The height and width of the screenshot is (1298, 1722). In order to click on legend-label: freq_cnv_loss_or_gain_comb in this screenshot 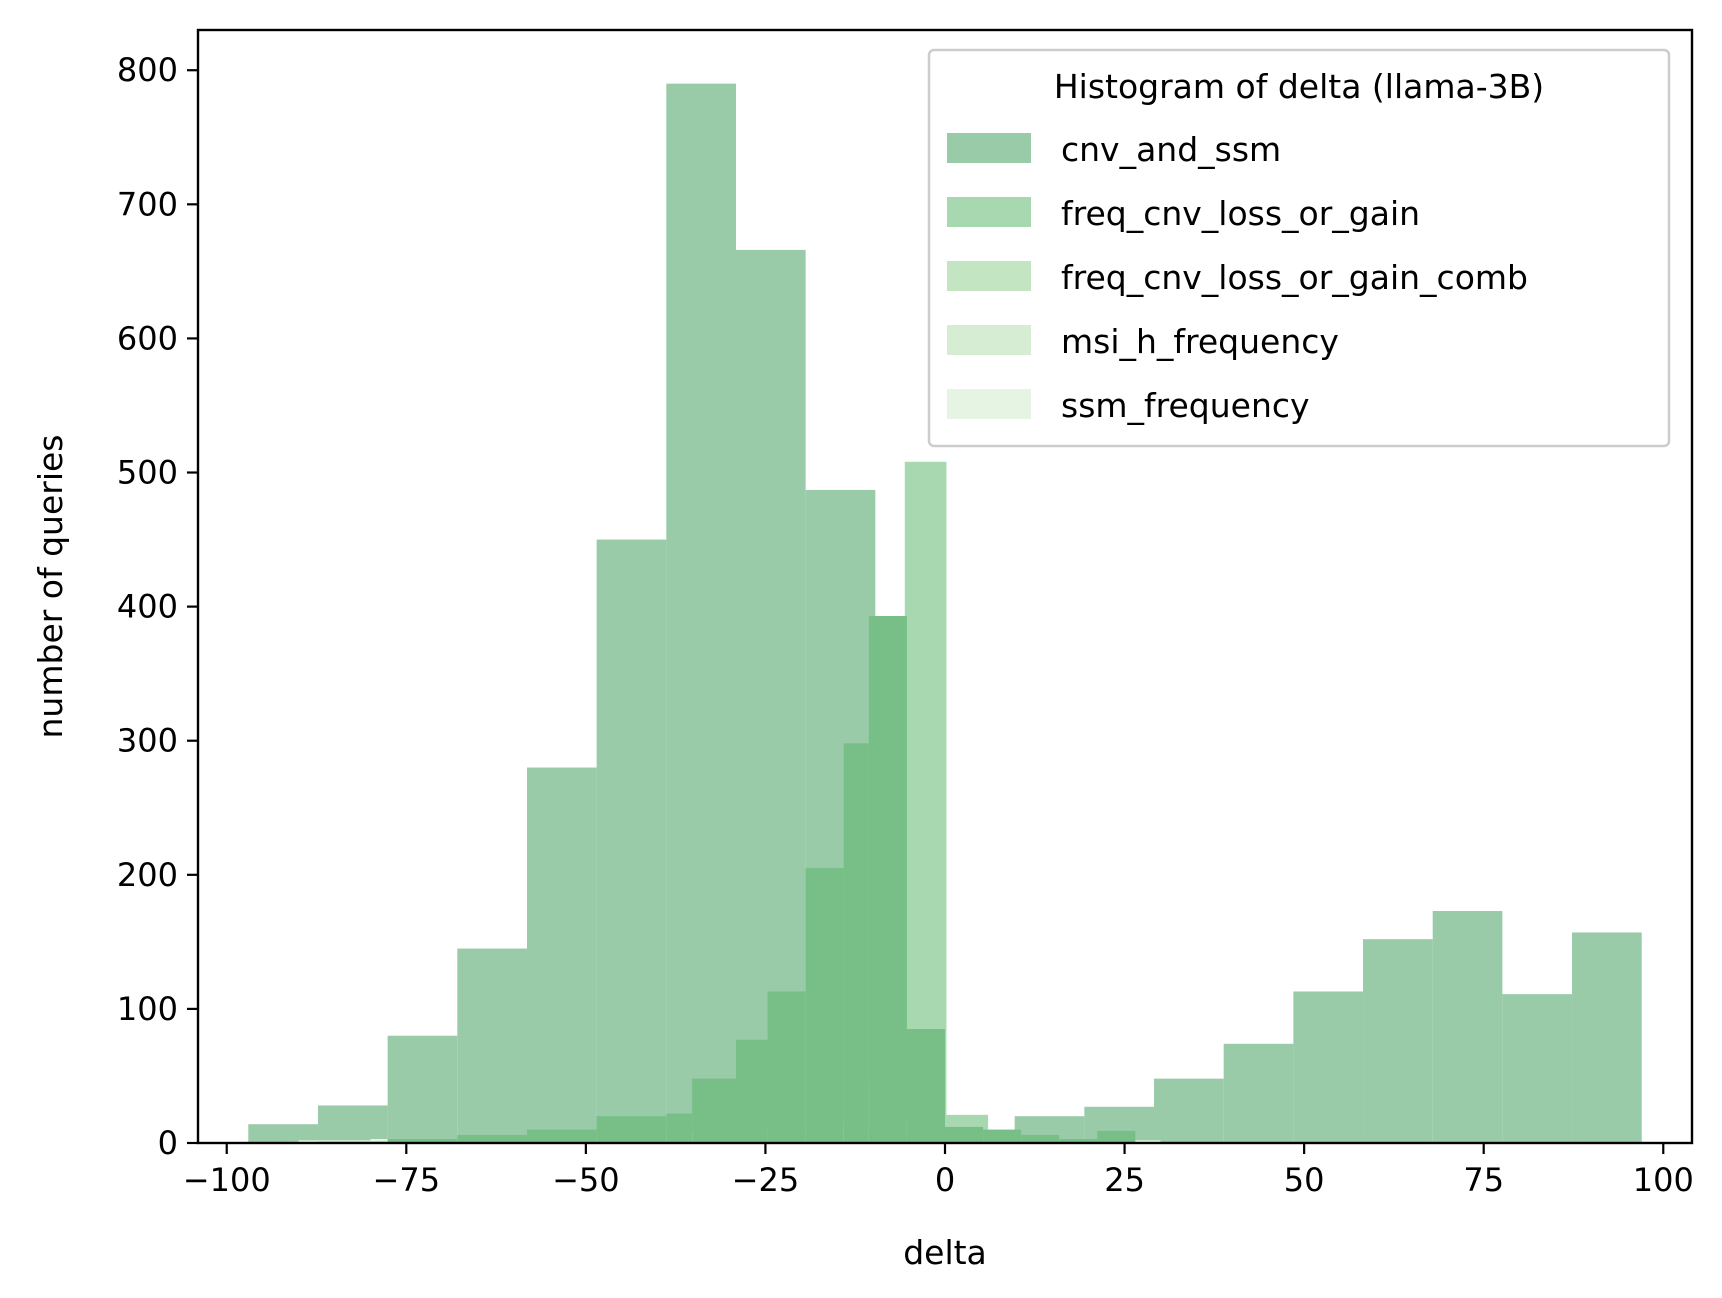, I will do `click(1294, 277)`.